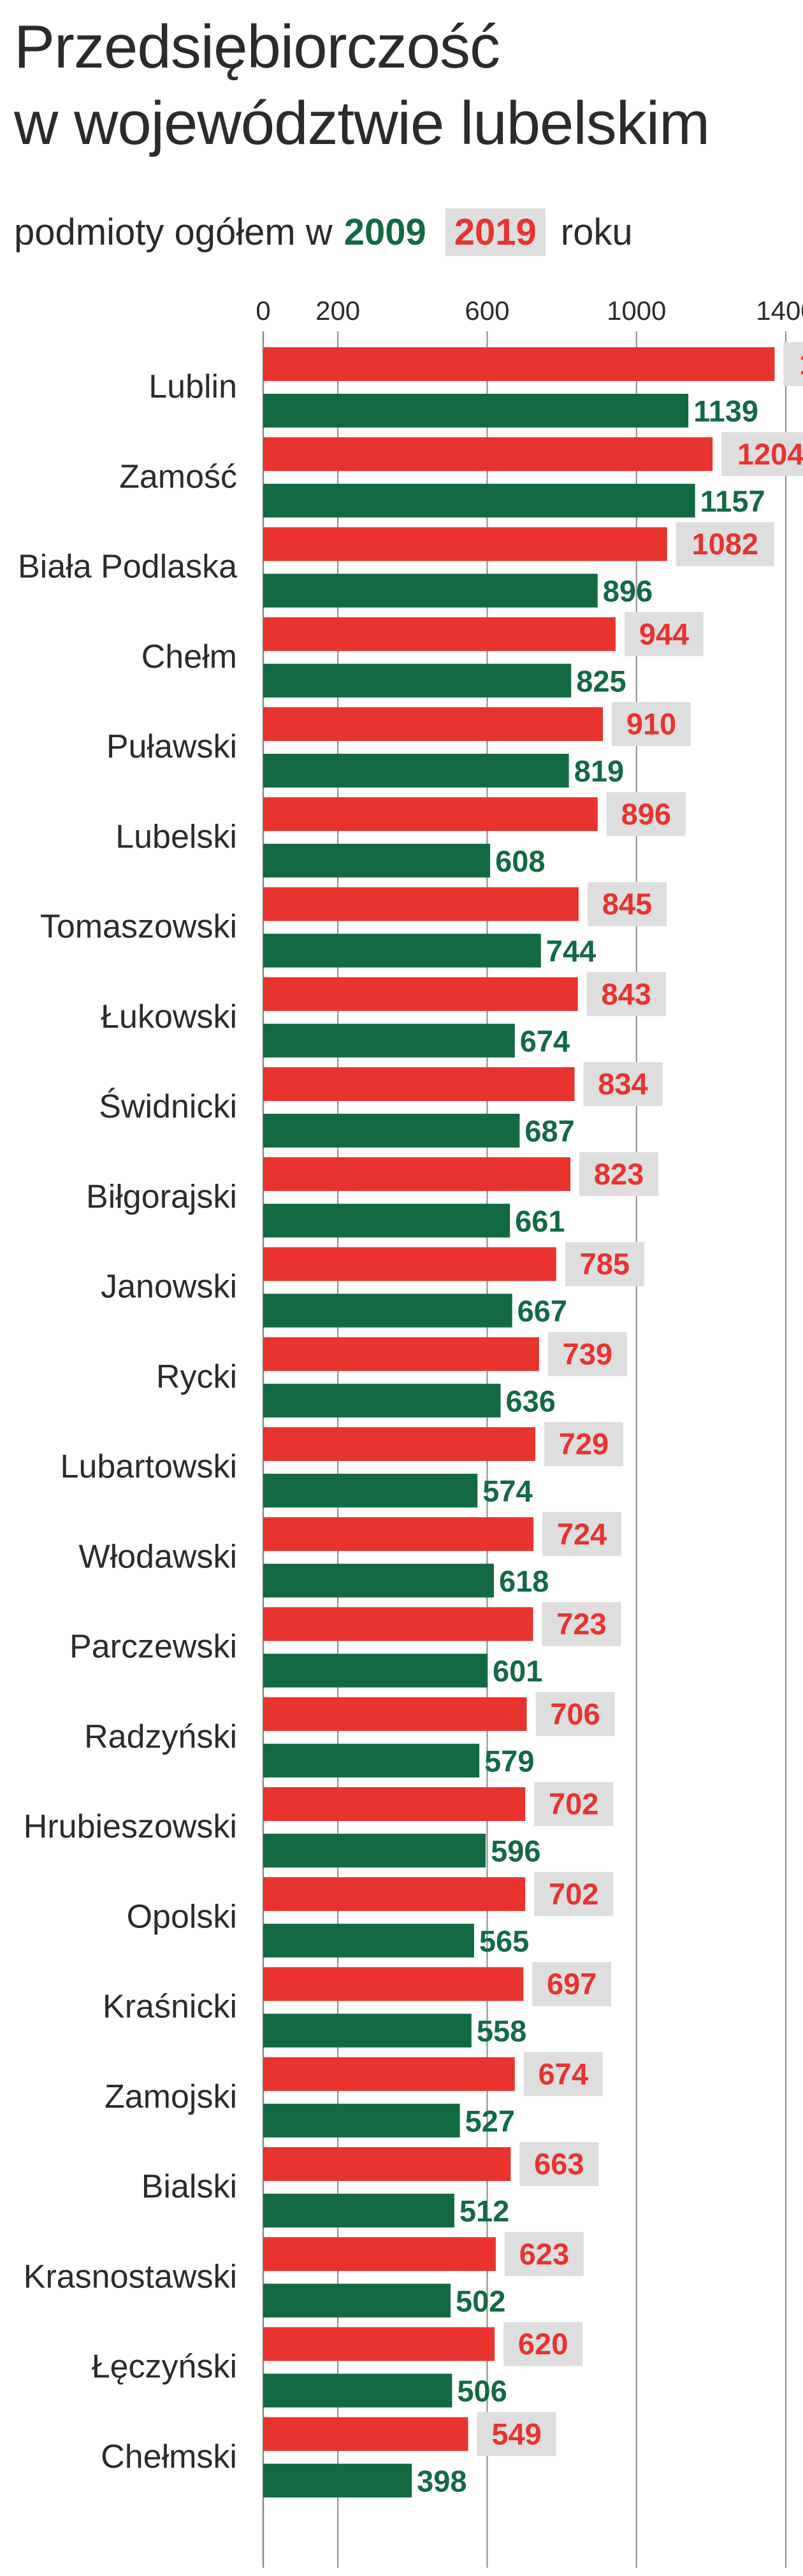 Image resolution: width=803 pixels, height=2576 pixels. Describe the element at coordinates (596, 232) in the screenshot. I see `subtitle-suffix: roku` at that location.